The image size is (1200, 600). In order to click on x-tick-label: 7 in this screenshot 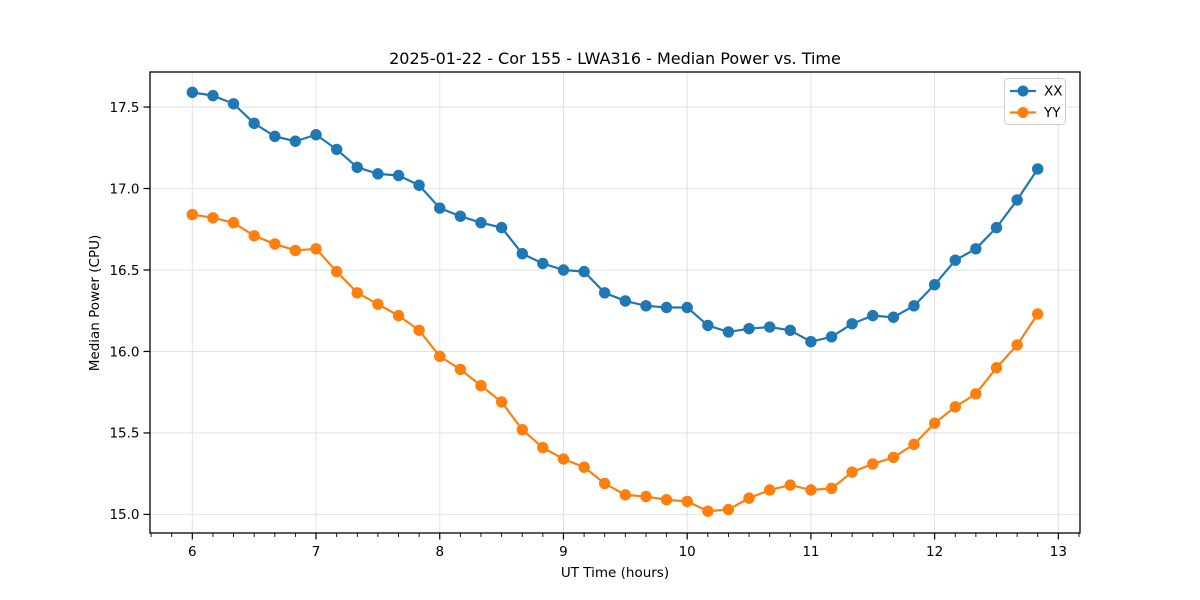, I will do `click(316, 552)`.